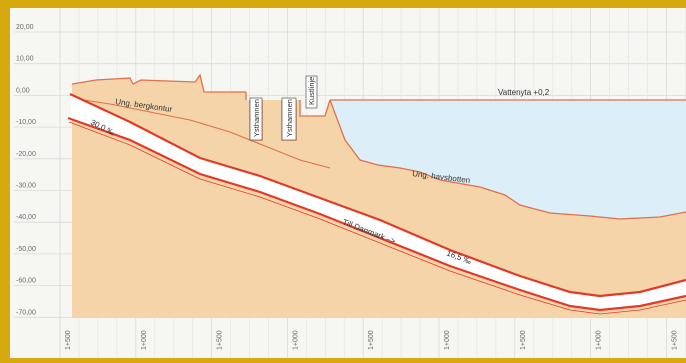 The image size is (686, 363). Describe the element at coordinates (26, 312) in the screenshot. I see `y-tick-label: -70,00` at that location.